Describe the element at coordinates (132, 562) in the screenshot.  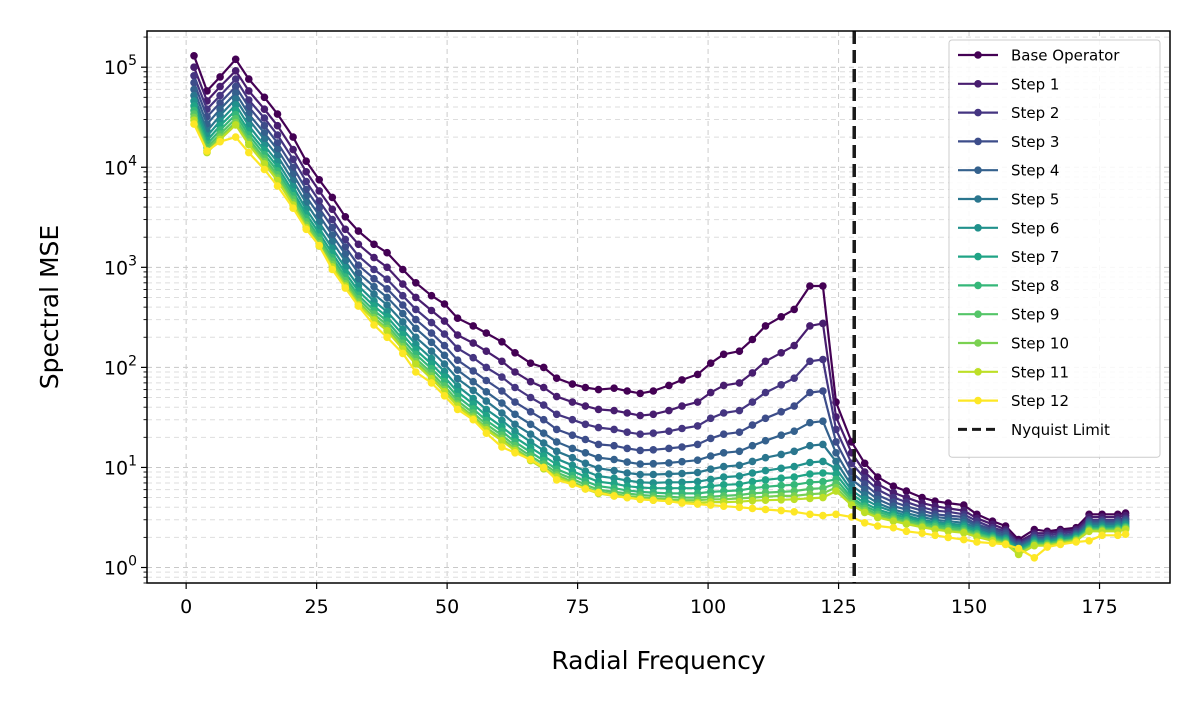
I see `y-tick-exponent: 0` at that location.